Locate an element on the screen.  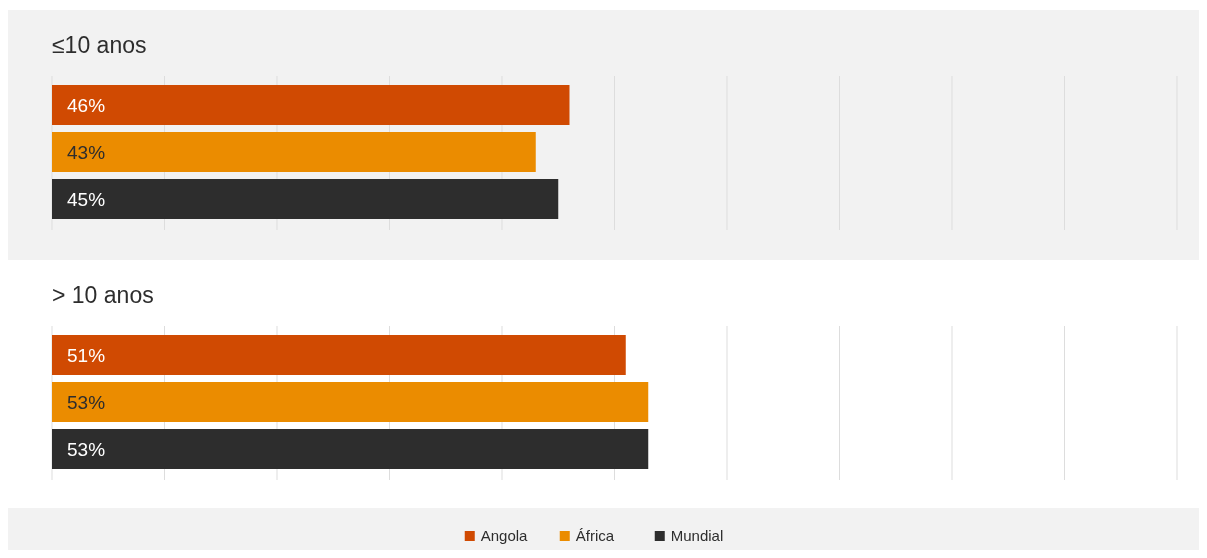
data-label: 46% is located at coordinates (86, 105).